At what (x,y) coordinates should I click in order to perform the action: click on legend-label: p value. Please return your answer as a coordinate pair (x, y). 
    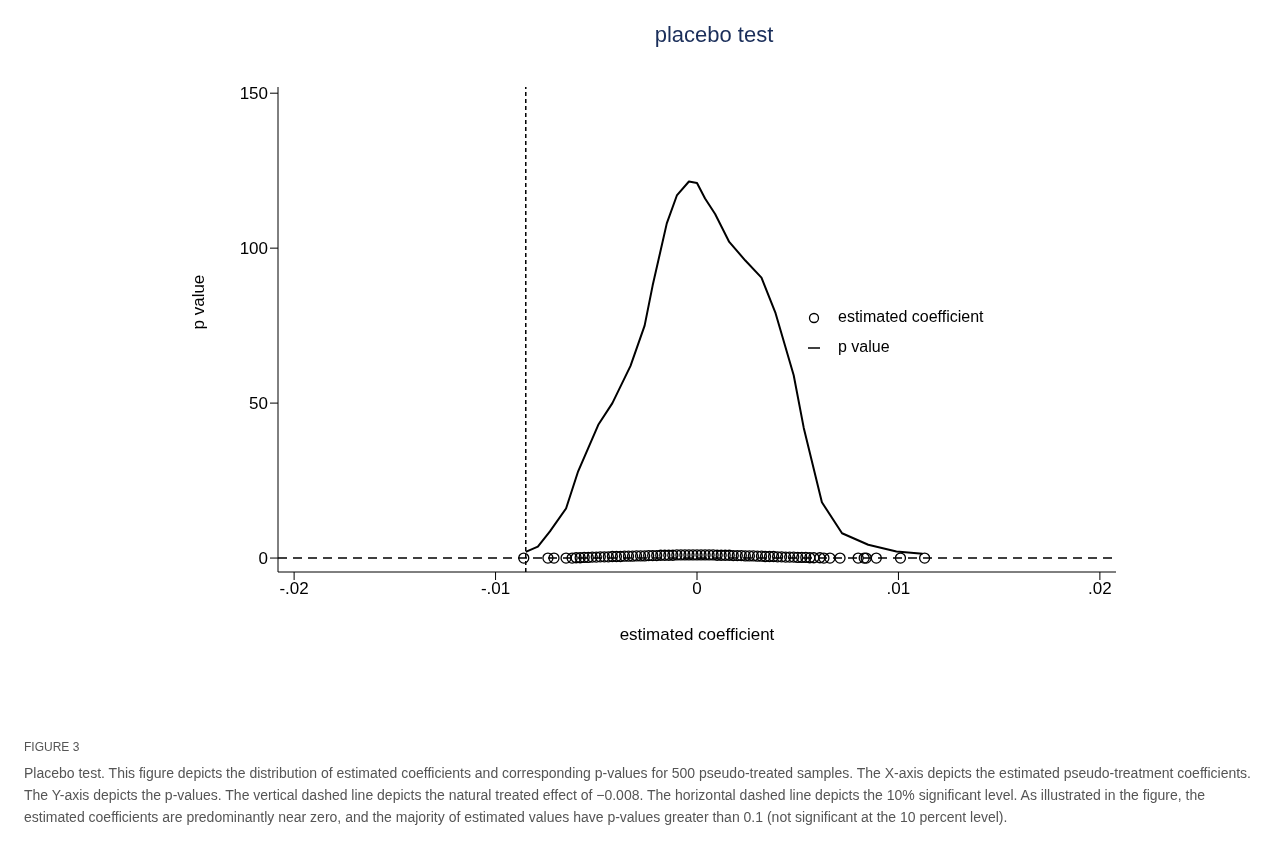
    Looking at the image, I should click on (864, 346).